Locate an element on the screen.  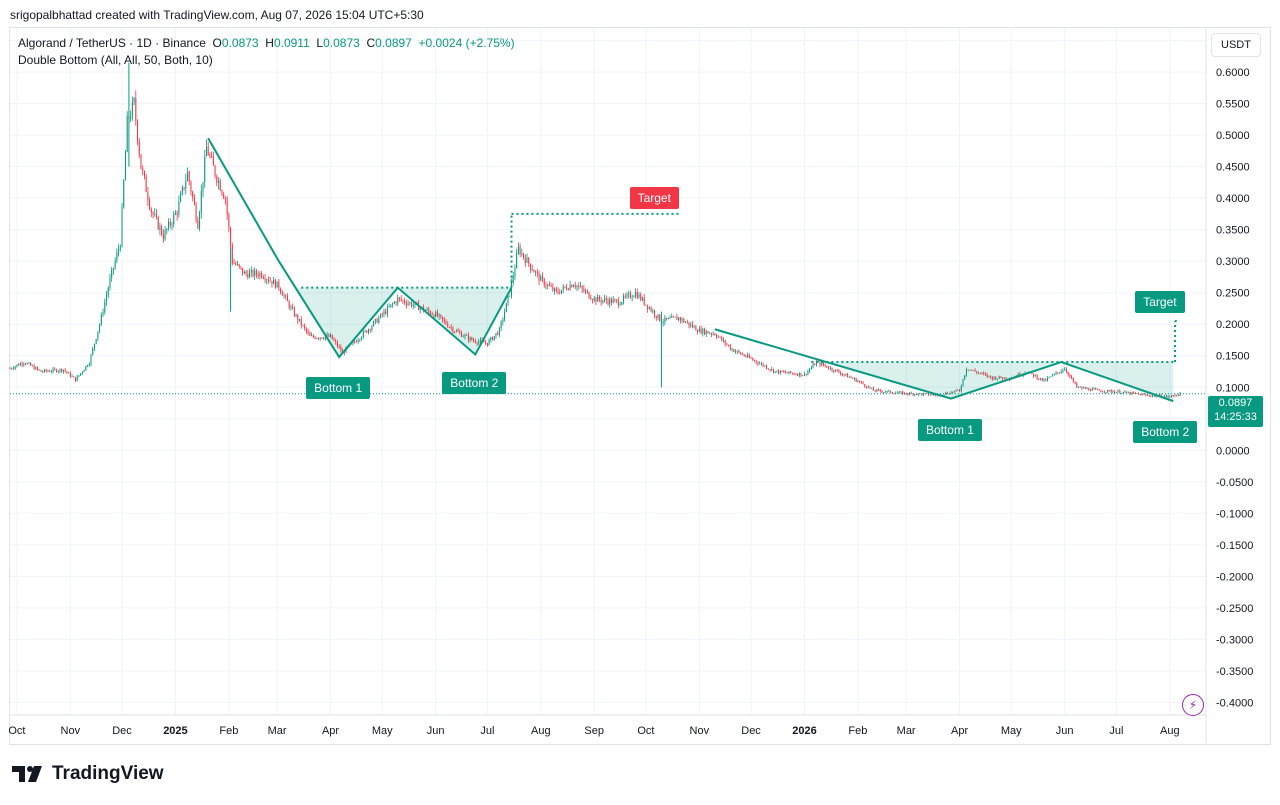
x-tick-label: Mar is located at coordinates (277, 731).